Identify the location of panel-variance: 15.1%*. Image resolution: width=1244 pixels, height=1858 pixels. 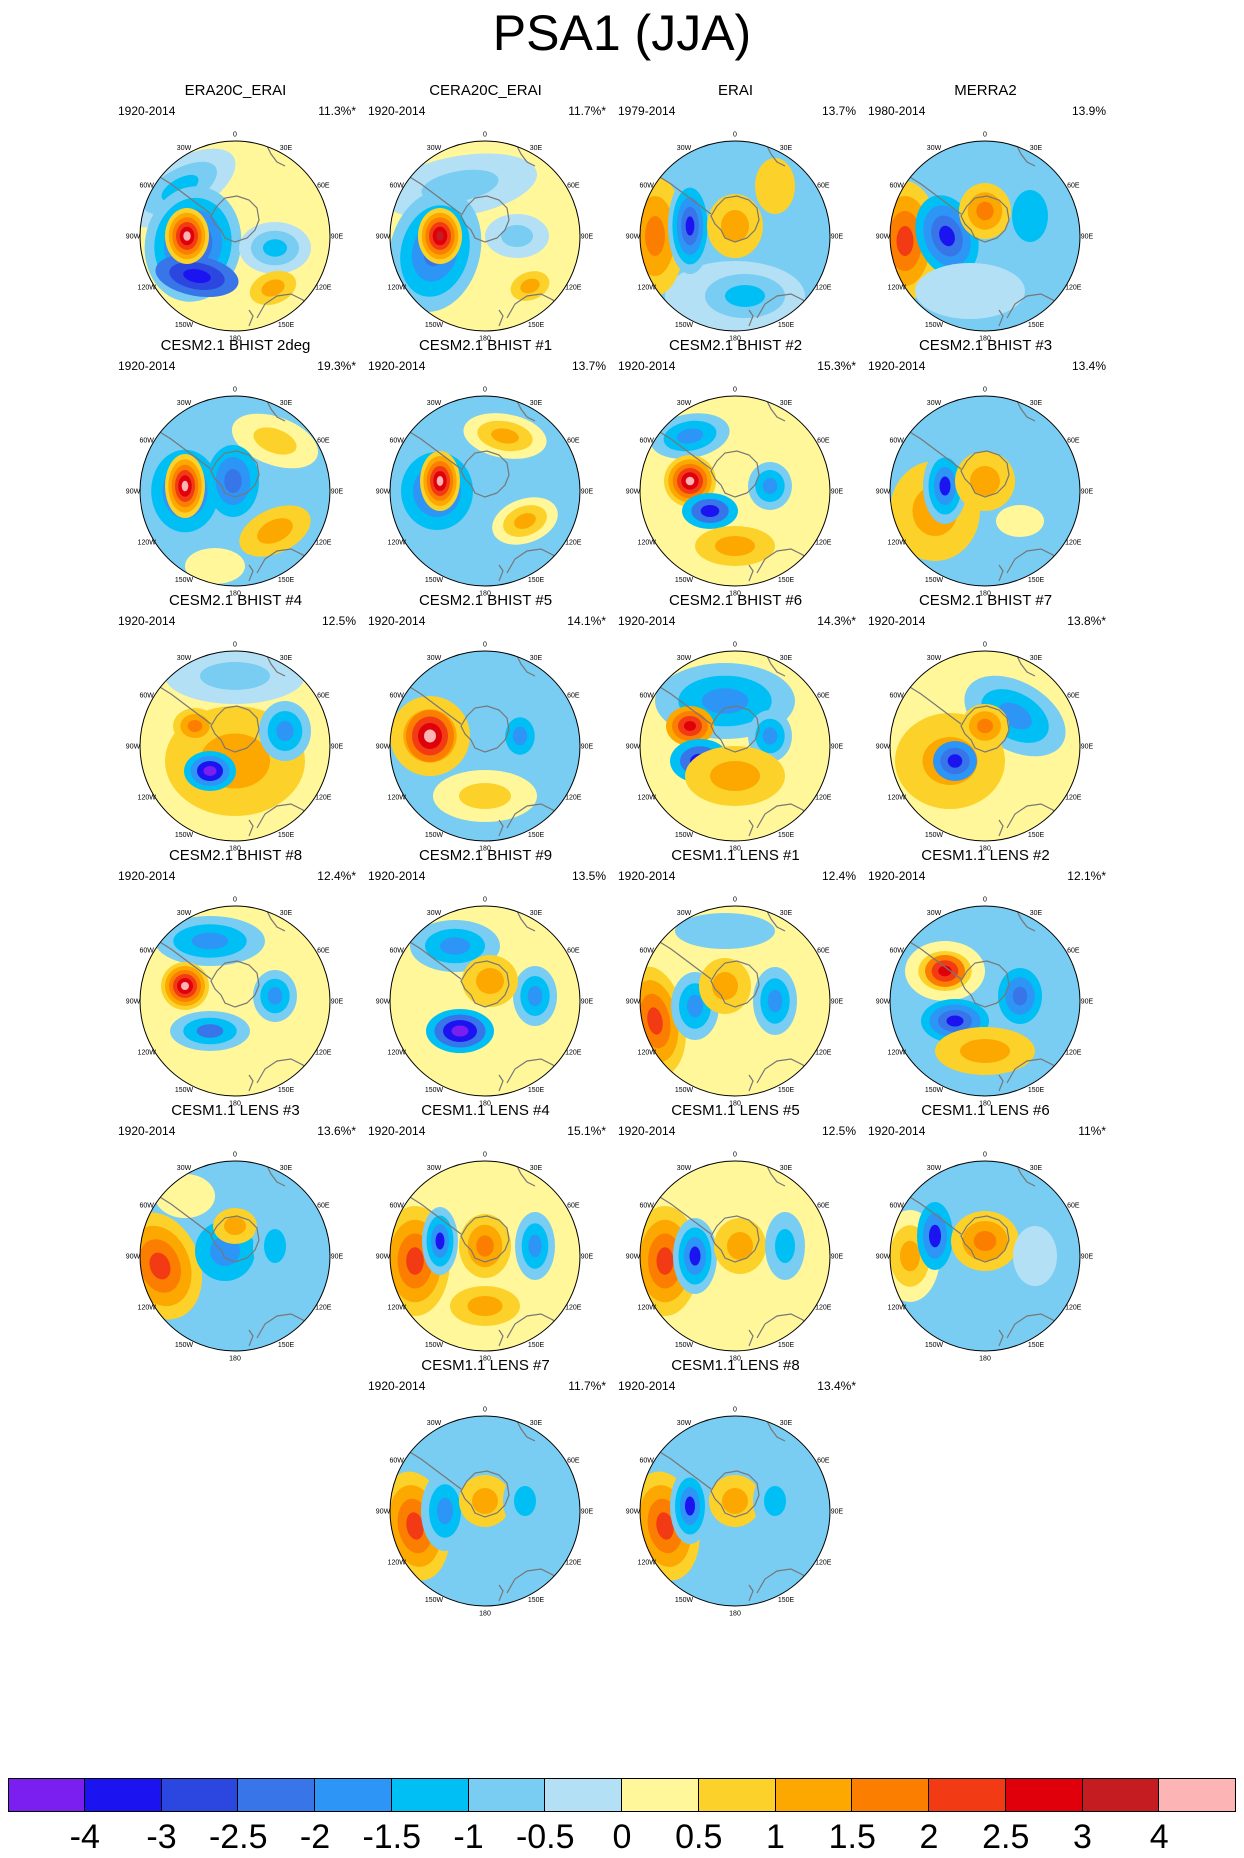
(586, 1131).